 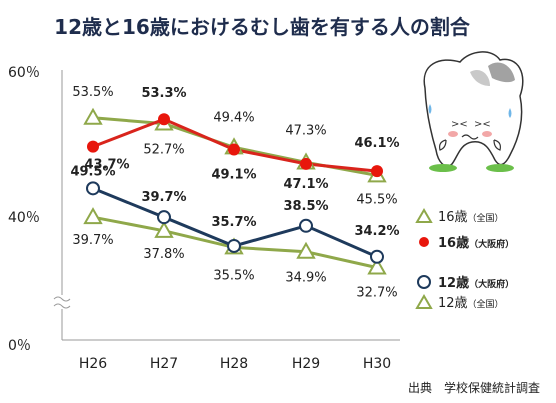 I want to click on data-label: 34.2%, so click(x=376, y=231).